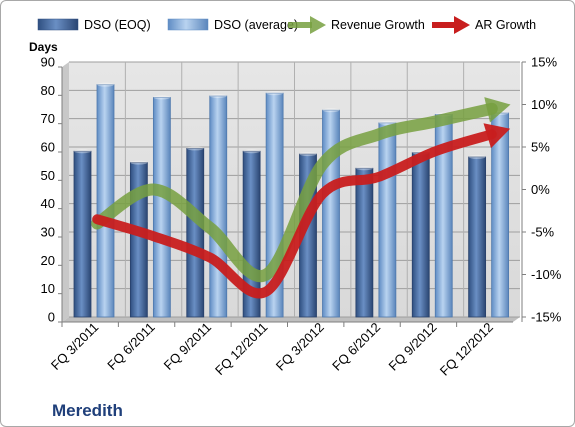  Describe the element at coordinates (544, 62) in the screenshot. I see `y2-tick-label: 15%` at that location.